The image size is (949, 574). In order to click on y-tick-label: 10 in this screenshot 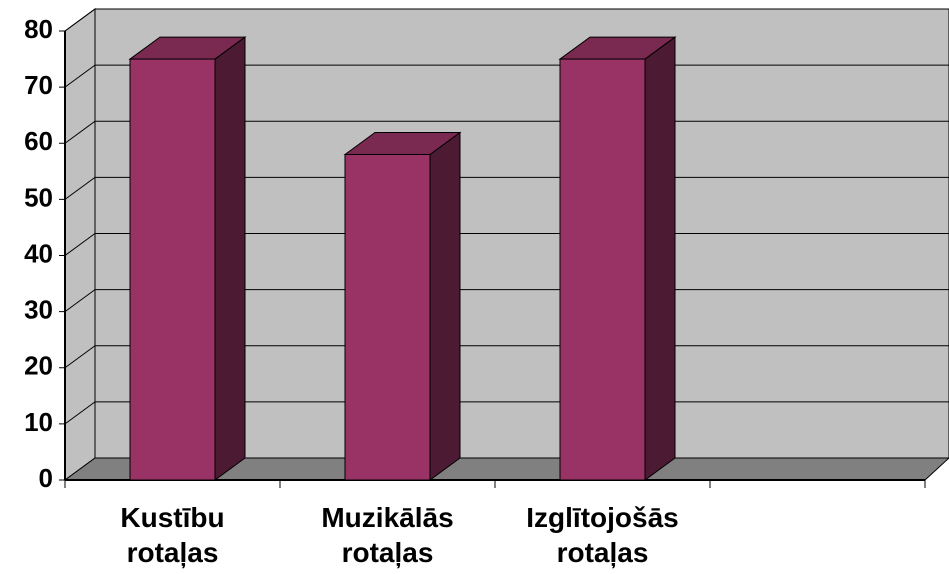, I will do `click(38, 422)`.